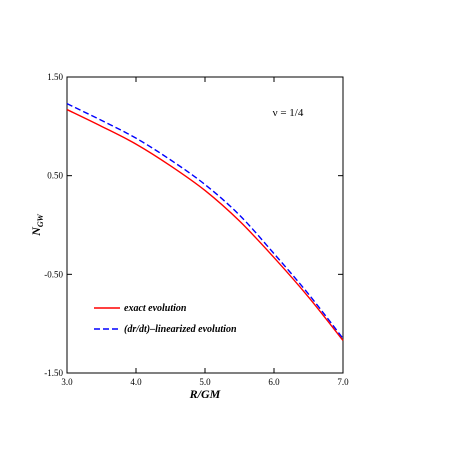  I want to click on legend-label-exact: exact evolution, so click(155, 308).